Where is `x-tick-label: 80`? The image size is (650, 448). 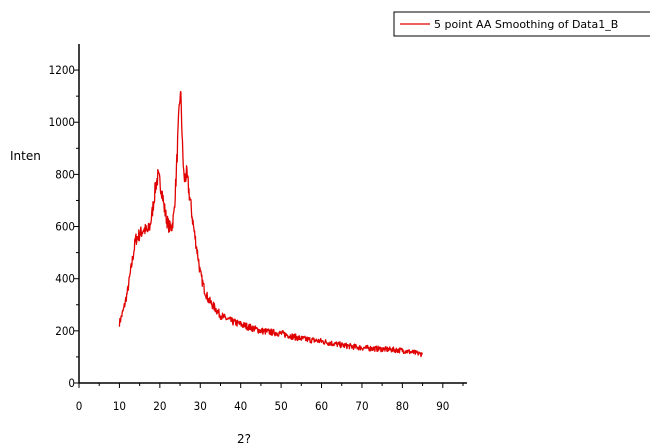 x-tick-label: 80 is located at coordinates (402, 406).